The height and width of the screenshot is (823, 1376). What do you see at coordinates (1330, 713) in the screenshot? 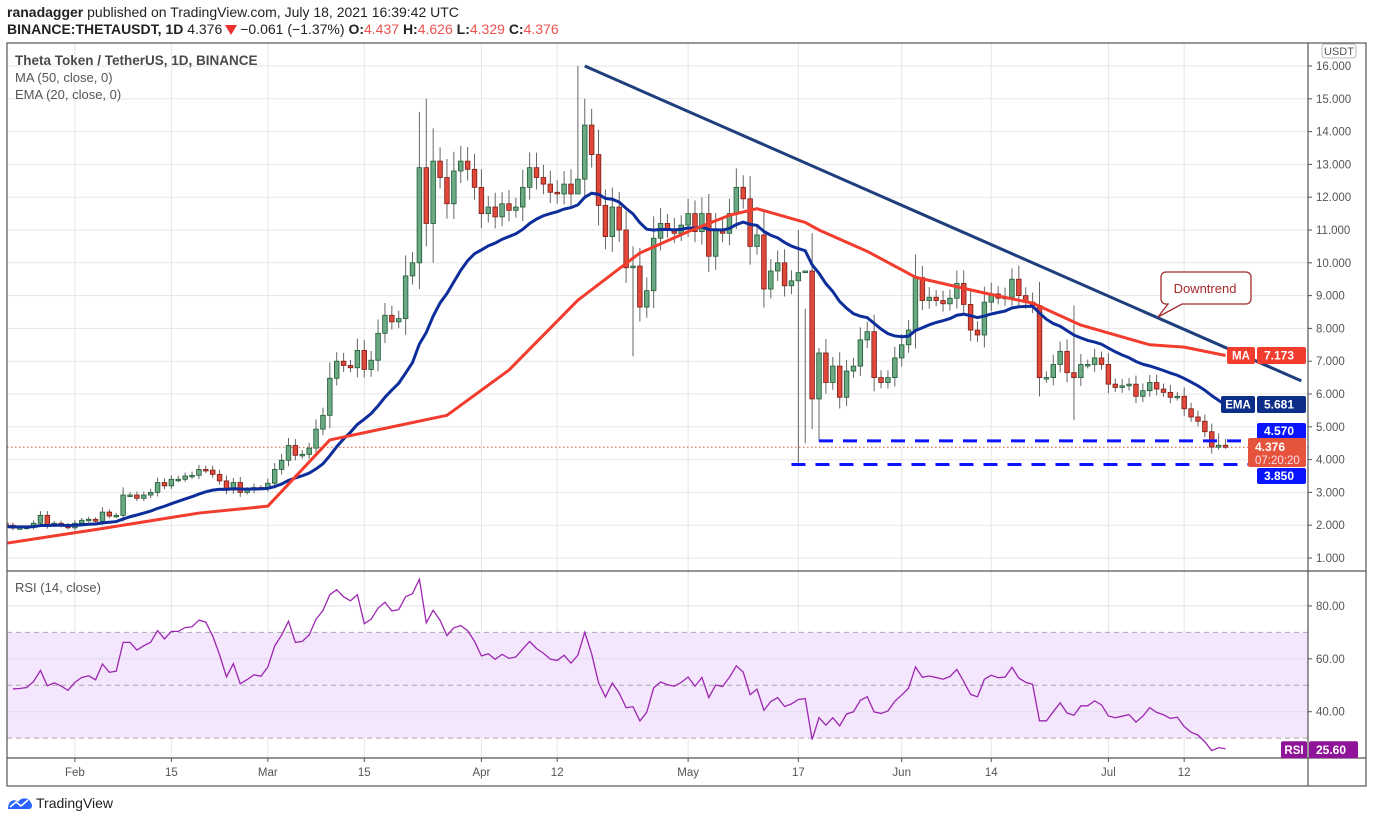
I see `rsi-tick-label: 40.00` at bounding box center [1330, 713].